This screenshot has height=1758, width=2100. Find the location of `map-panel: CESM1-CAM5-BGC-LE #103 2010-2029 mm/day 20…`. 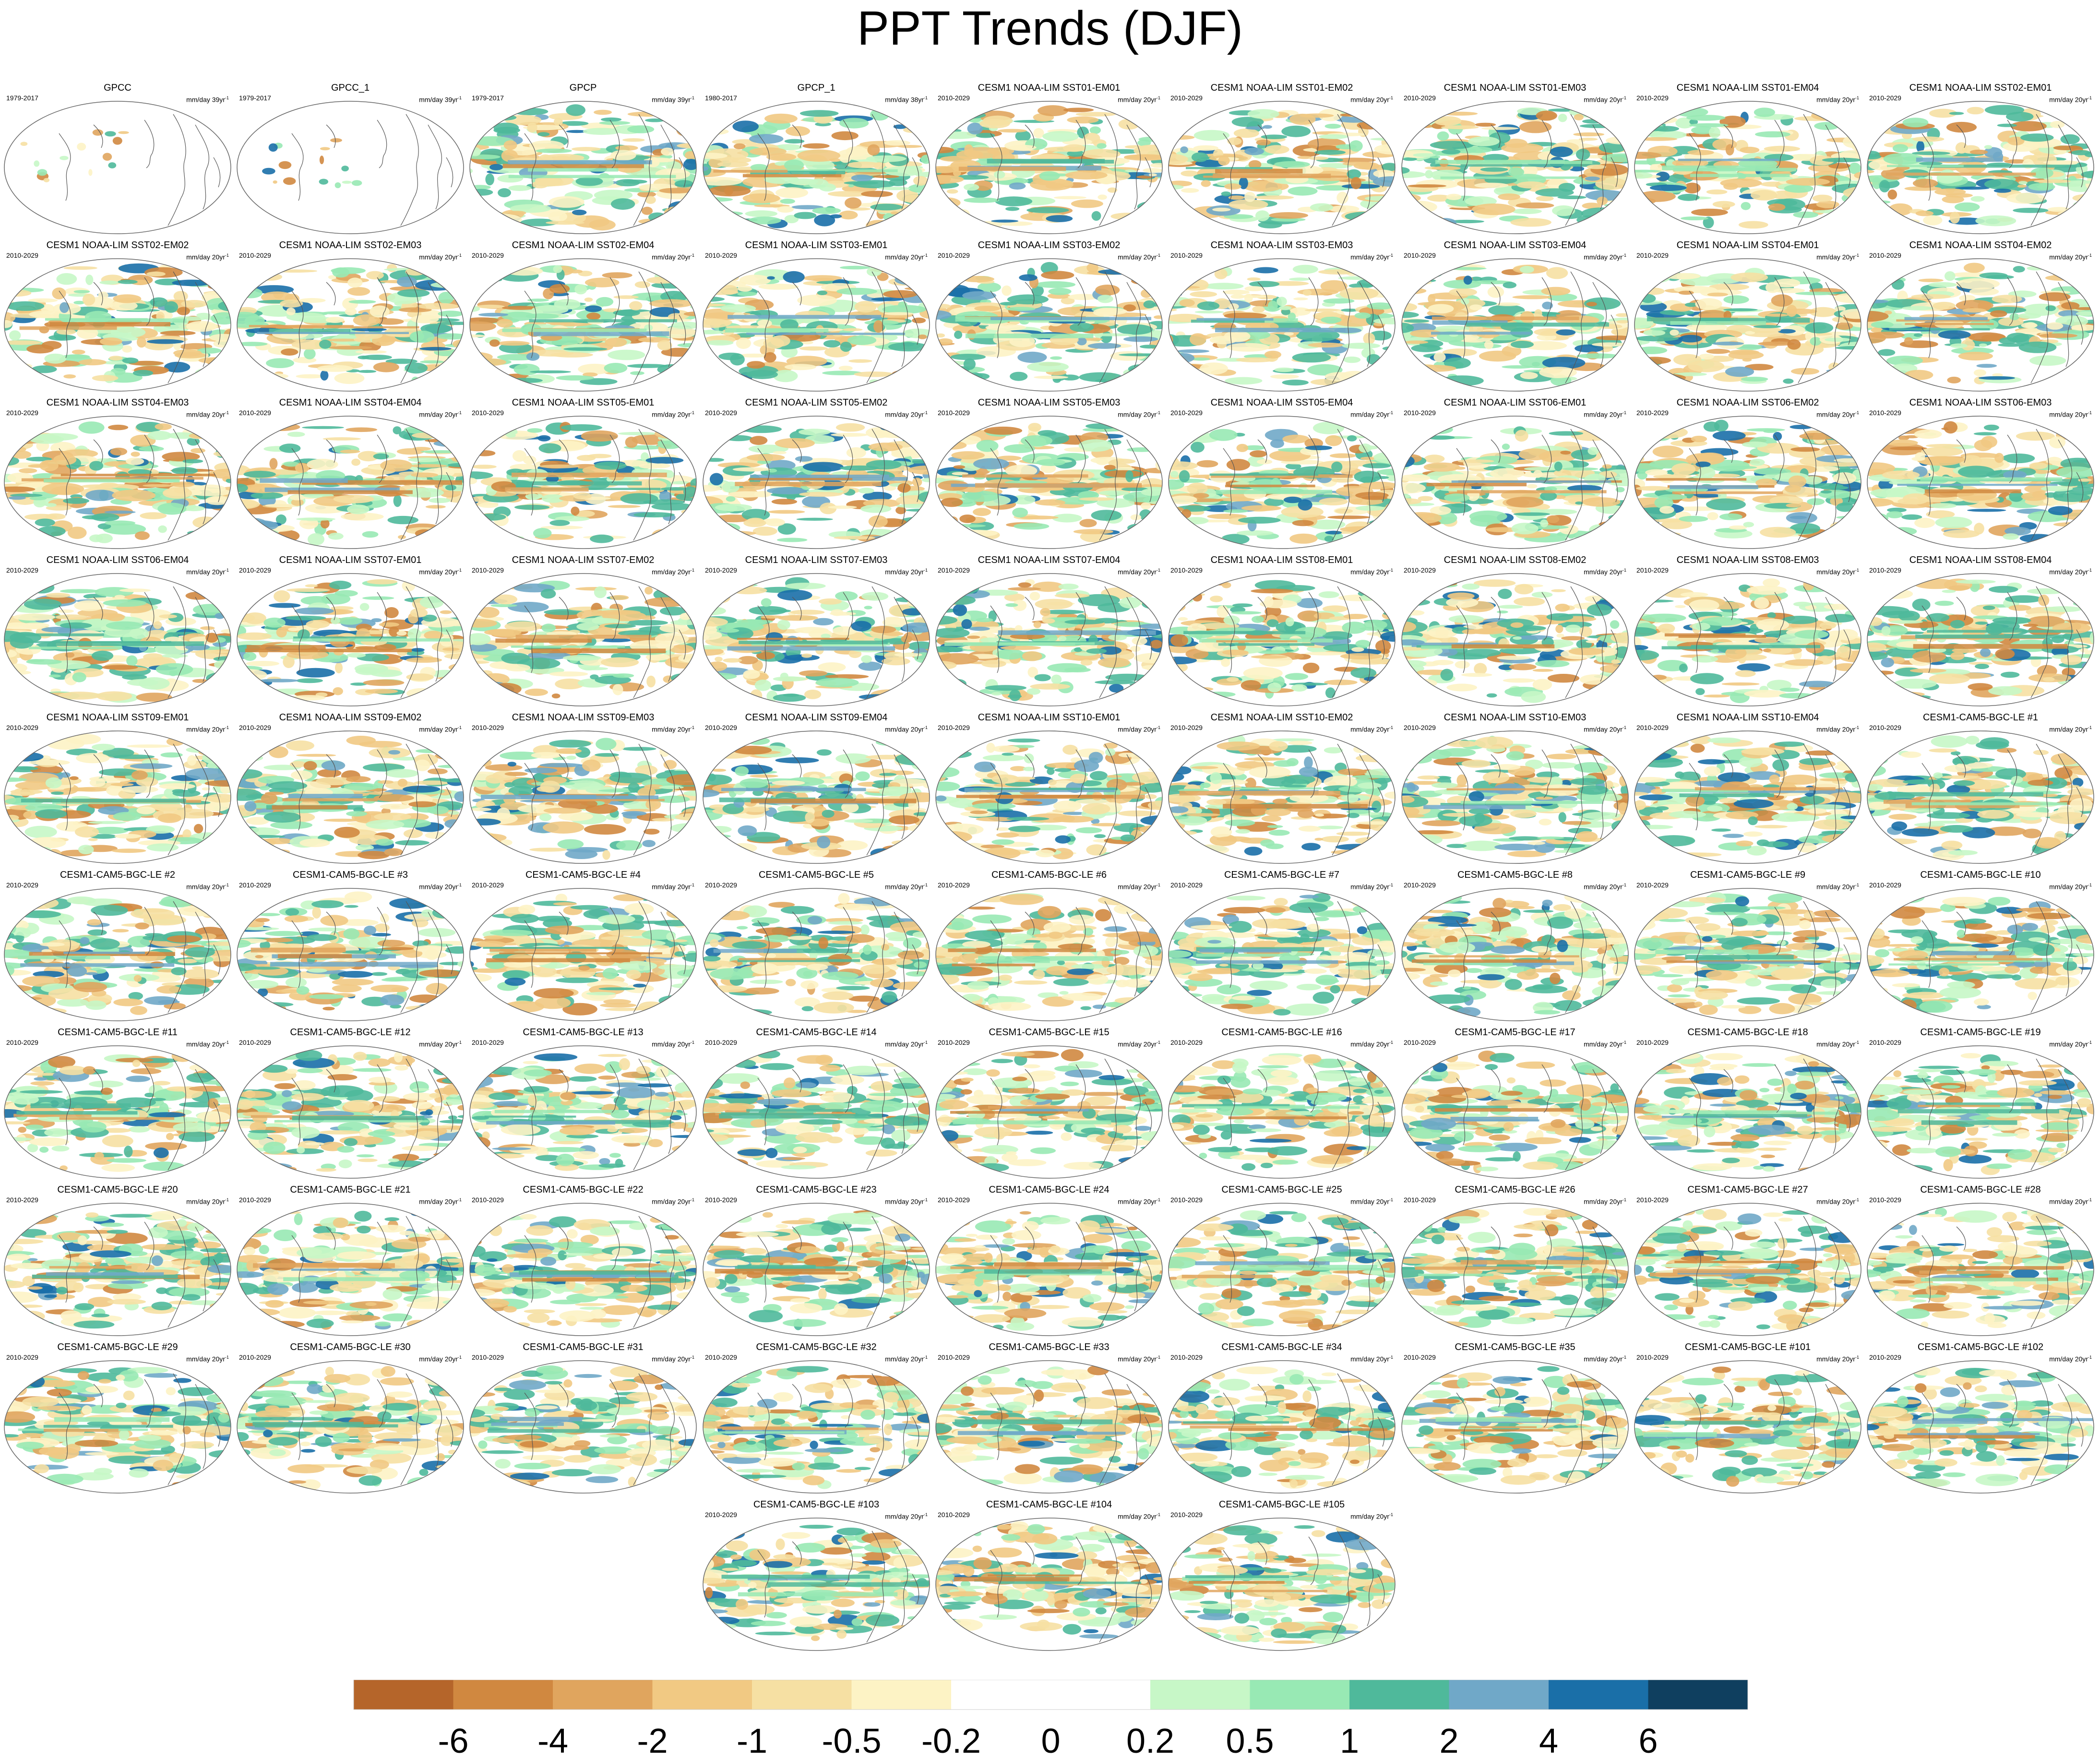

map-panel: CESM1-CAM5-BGC-LE #103 2010-2029 mm/day 20… is located at coordinates (816, 1576).